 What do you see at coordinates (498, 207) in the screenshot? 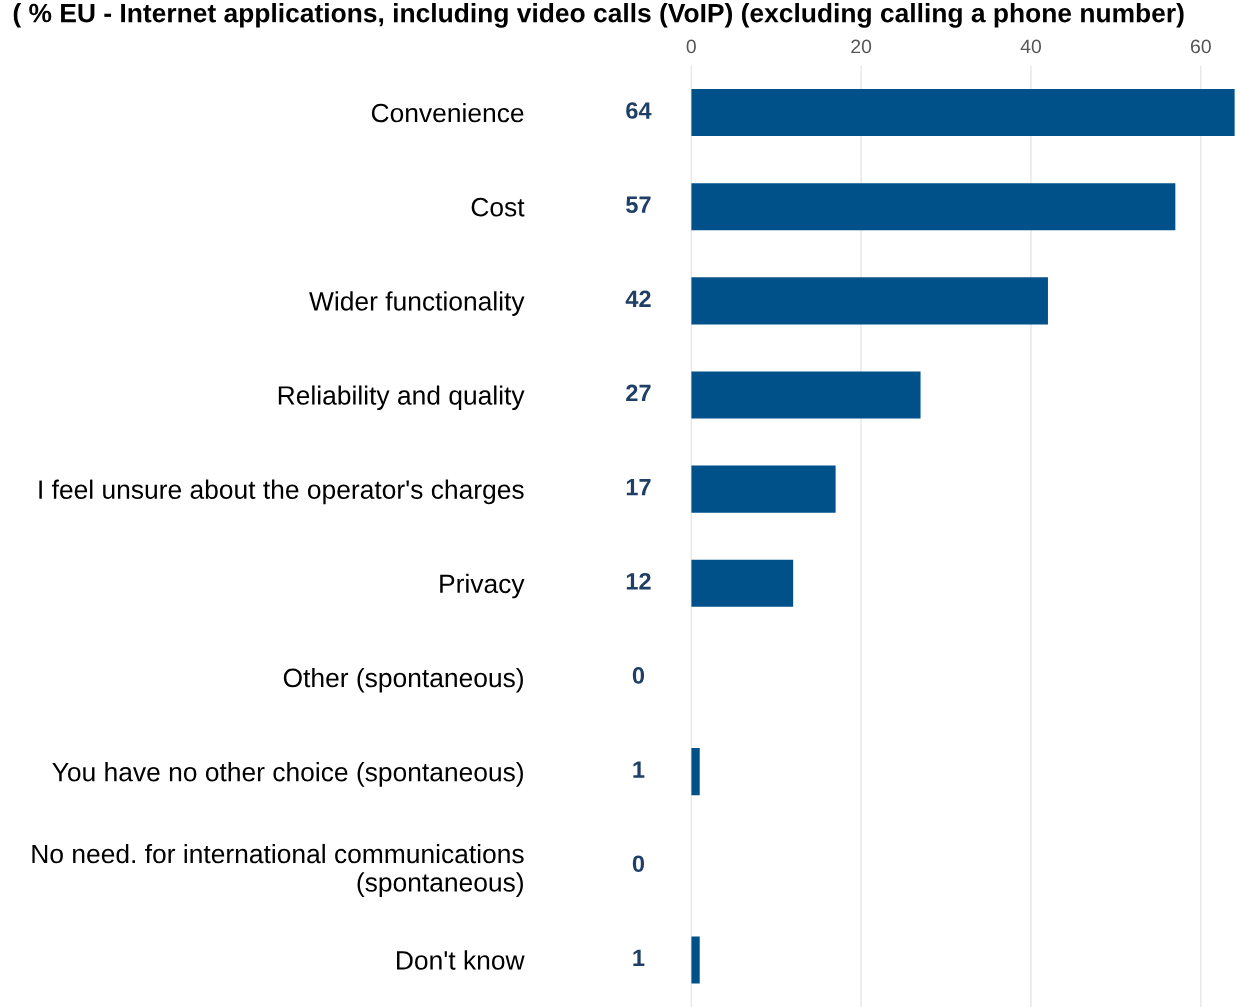
I see `y-tick-label: Cost` at bounding box center [498, 207].